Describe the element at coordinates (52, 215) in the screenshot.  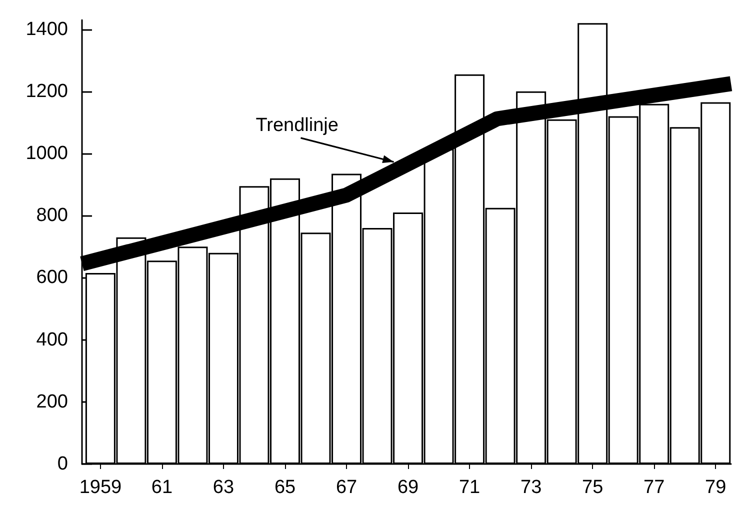
I see `y-tick-label: 800` at that location.